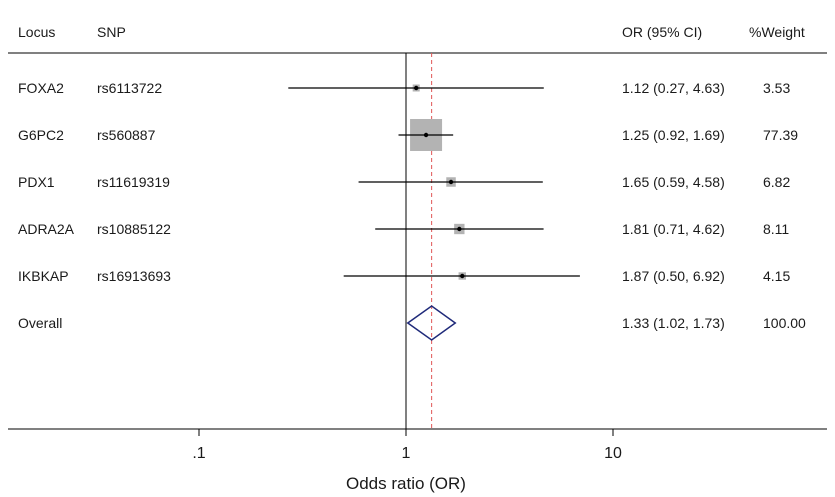  What do you see at coordinates (780, 135) in the screenshot?
I see `weight-label: 77.39` at bounding box center [780, 135].